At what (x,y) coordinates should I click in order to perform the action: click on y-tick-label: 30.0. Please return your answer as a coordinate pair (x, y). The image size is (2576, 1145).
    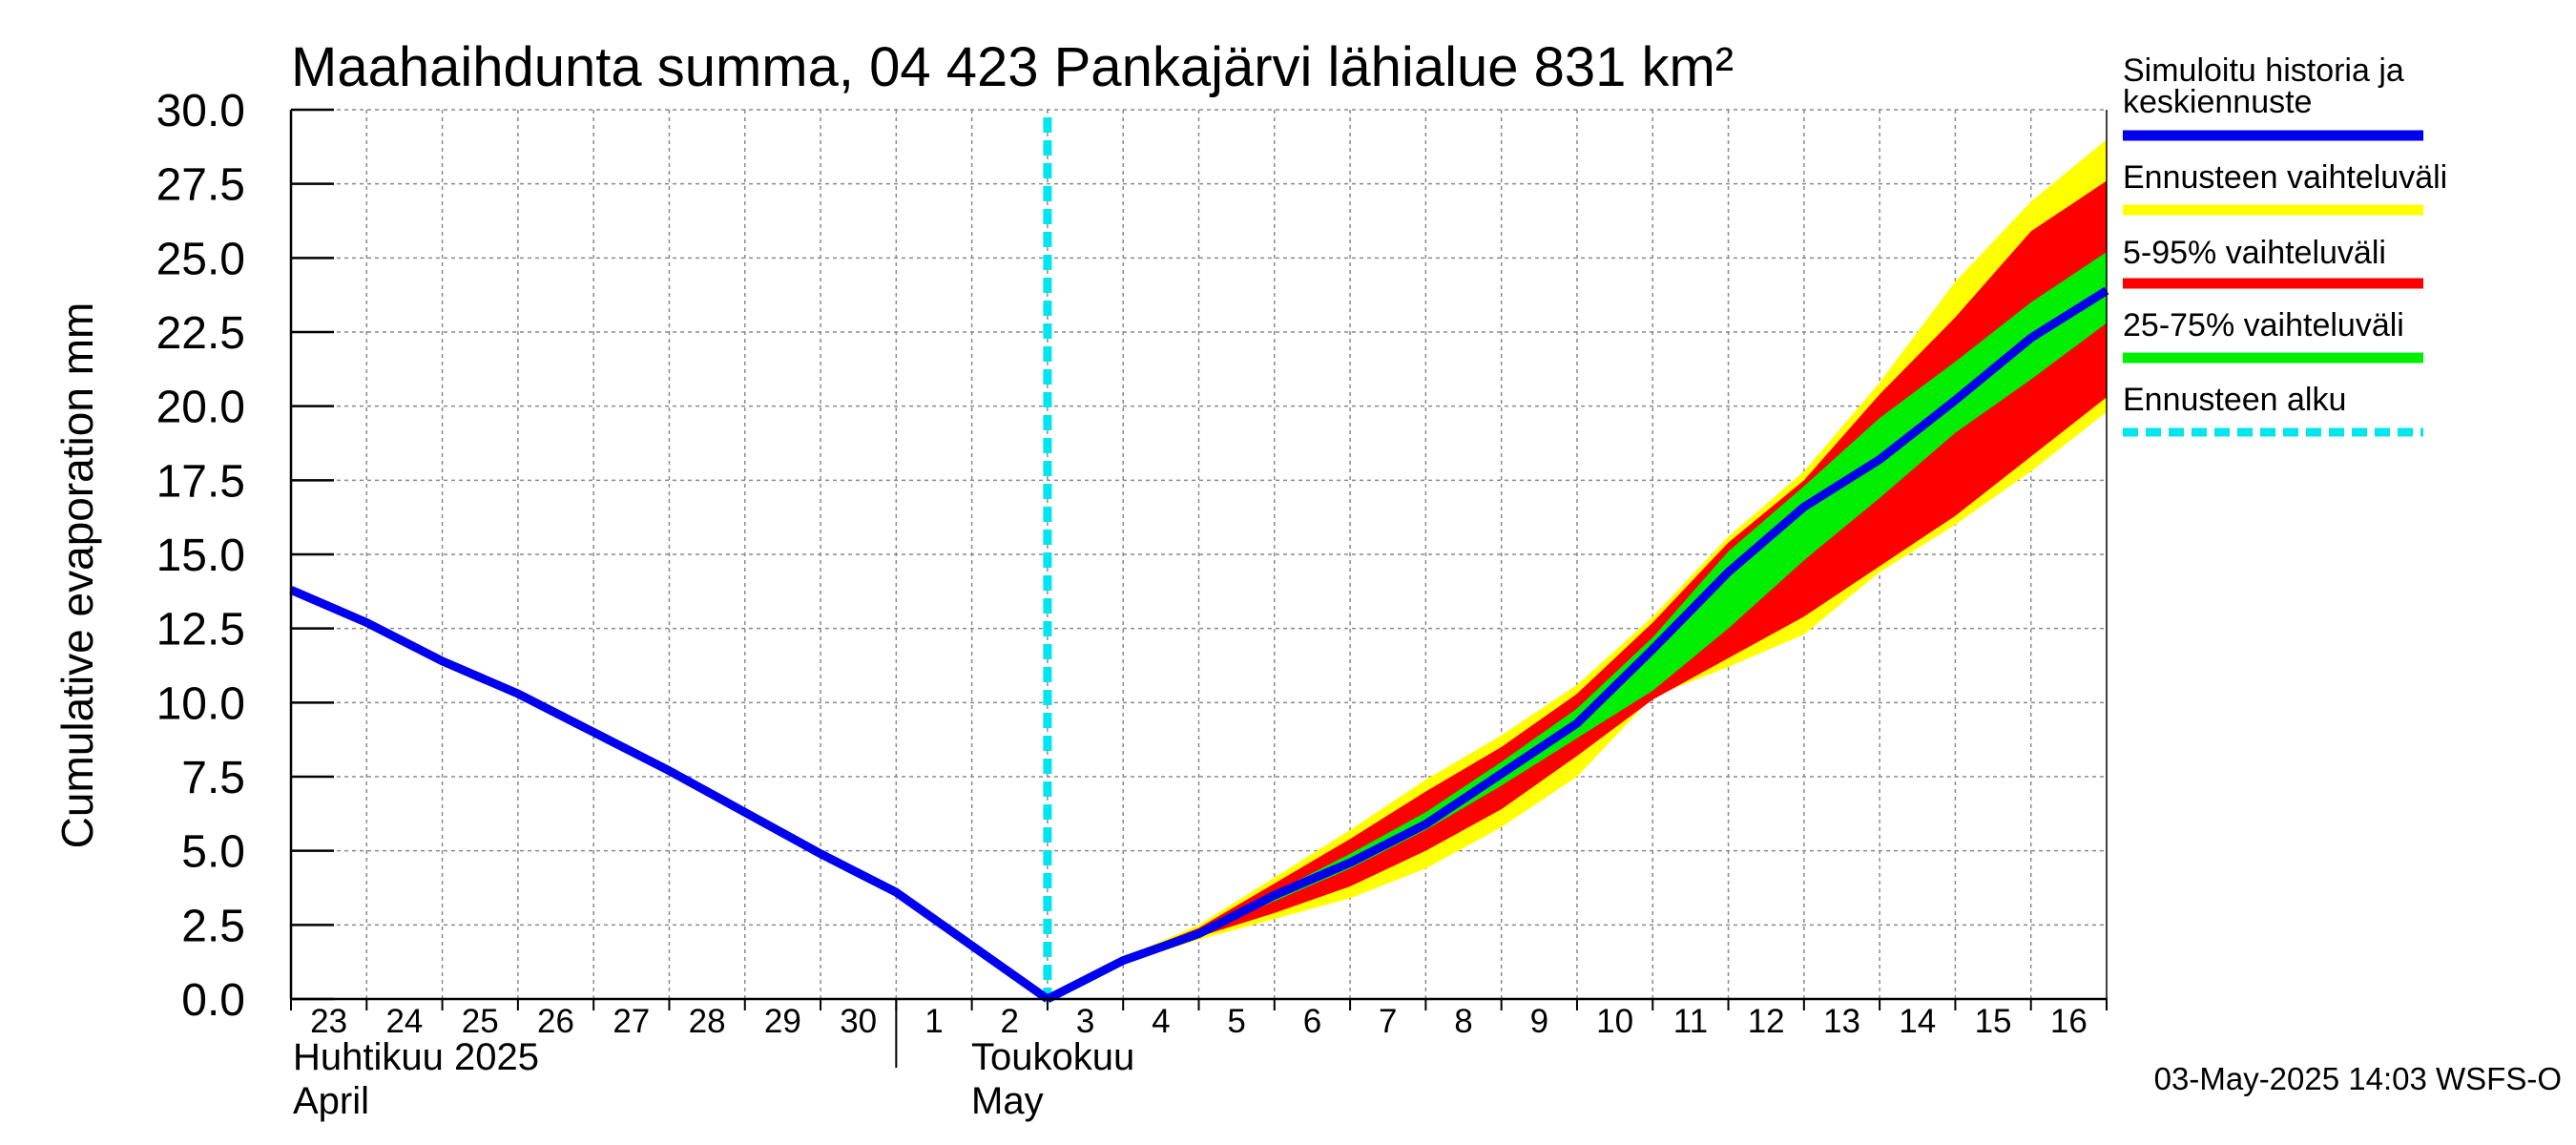
    Looking at the image, I should click on (200, 111).